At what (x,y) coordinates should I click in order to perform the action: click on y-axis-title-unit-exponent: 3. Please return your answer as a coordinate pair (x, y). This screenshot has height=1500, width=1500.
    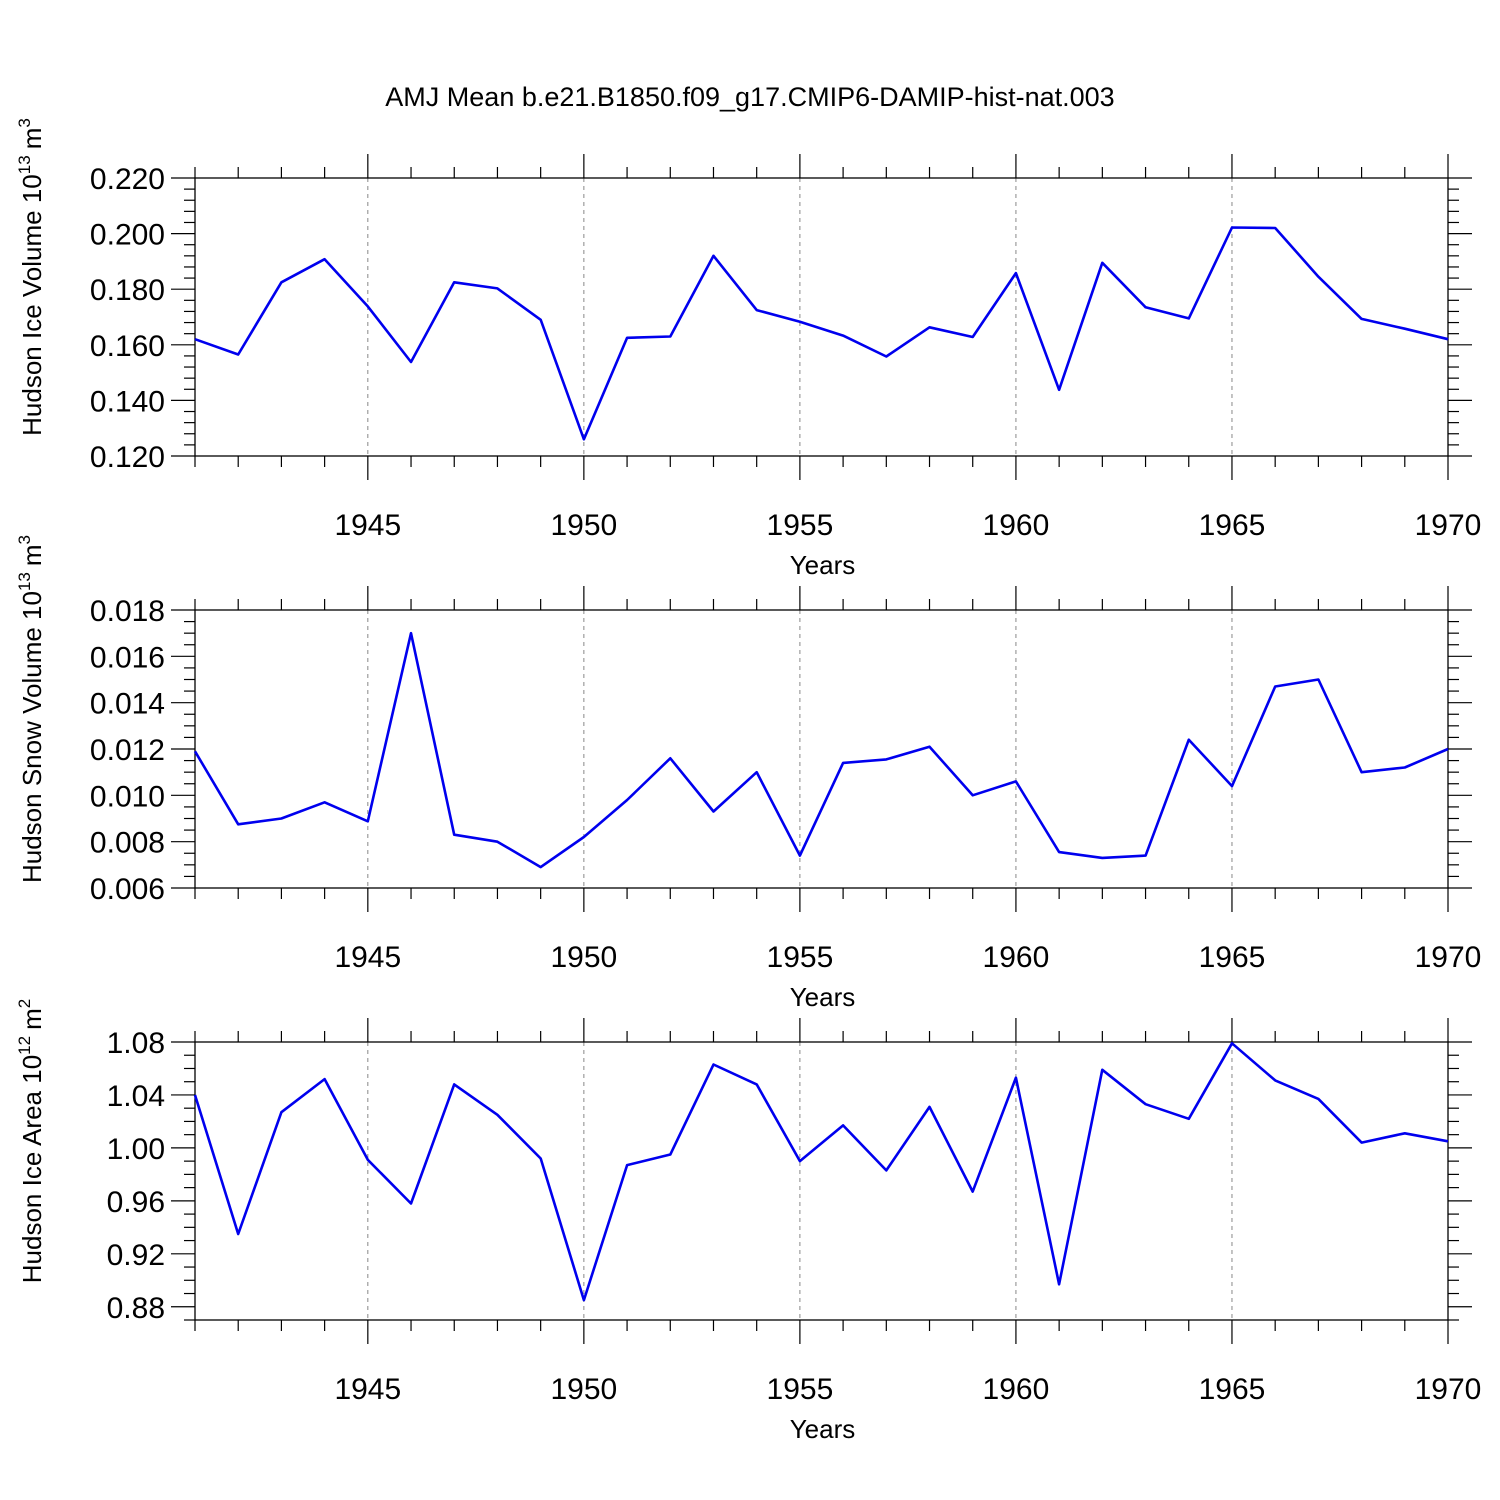
    Looking at the image, I should click on (24, 122).